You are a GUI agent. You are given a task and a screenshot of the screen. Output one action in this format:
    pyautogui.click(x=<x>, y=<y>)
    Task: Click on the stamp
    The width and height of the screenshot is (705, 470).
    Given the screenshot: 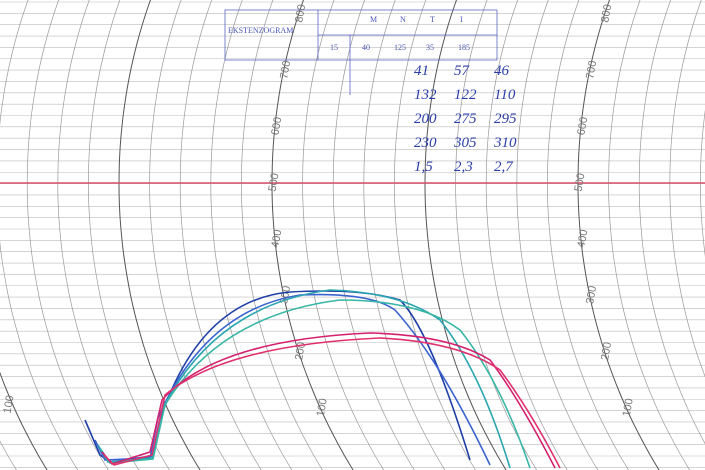 What is the action you would take?
    pyautogui.click(x=361, y=52)
    